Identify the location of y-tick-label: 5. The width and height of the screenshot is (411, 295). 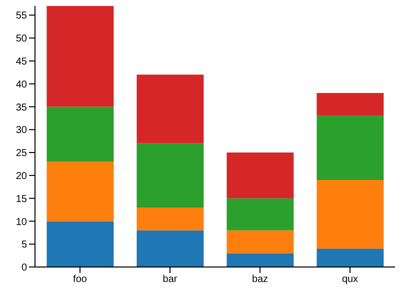
(24, 245).